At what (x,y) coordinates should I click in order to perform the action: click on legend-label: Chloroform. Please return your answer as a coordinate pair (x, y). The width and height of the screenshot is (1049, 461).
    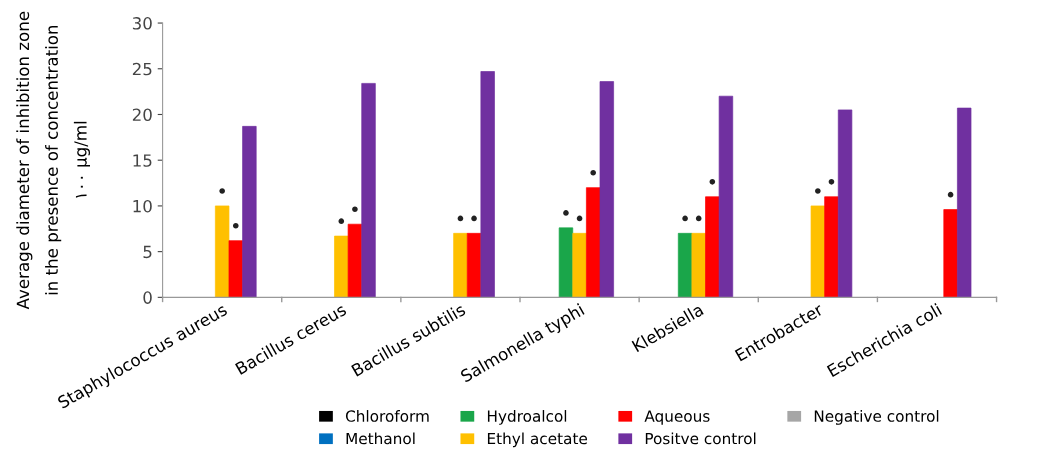
    Looking at the image, I should click on (387, 416).